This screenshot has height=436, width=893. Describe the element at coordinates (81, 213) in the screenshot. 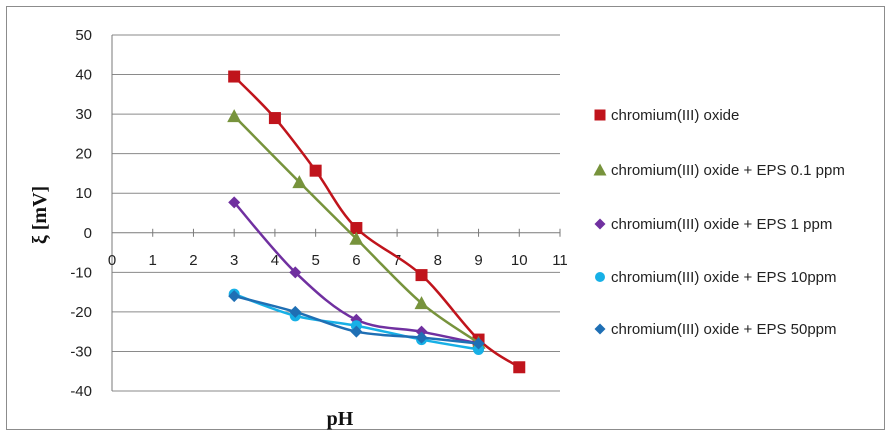

I see `y-tick-labels: 50 40 30 20 10 0 -10 -20 -30 -40` at that location.